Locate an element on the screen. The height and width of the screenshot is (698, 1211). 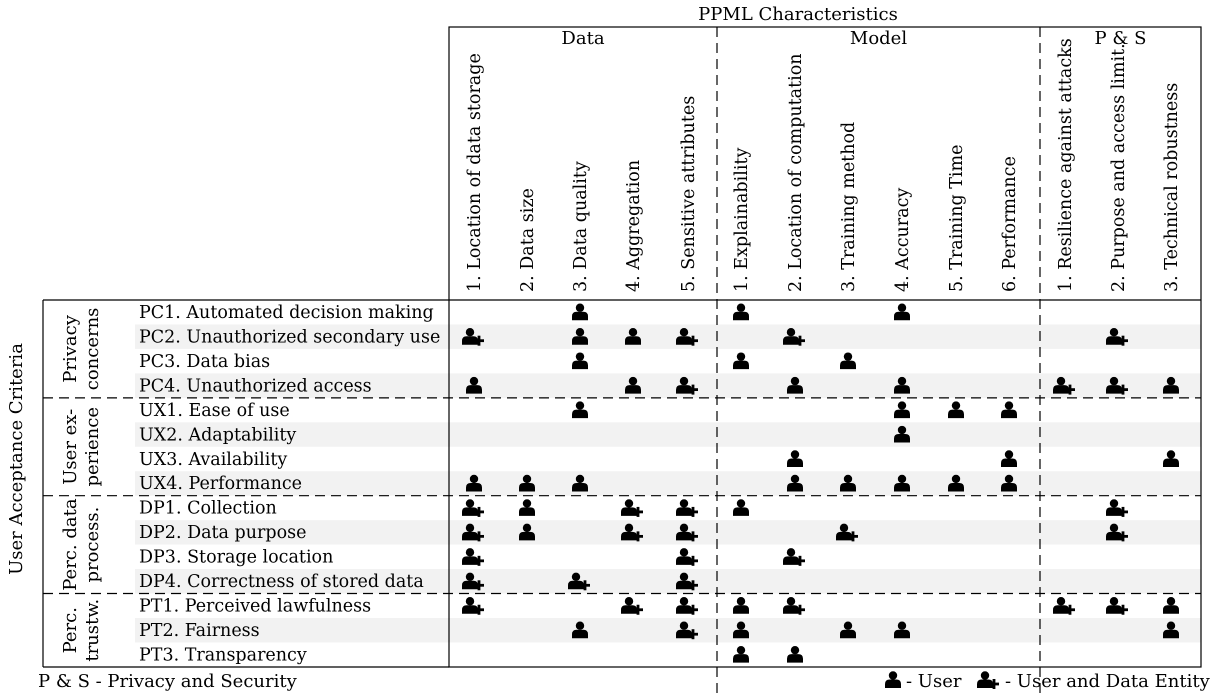
legend-user-icon is located at coordinates (893, 679).